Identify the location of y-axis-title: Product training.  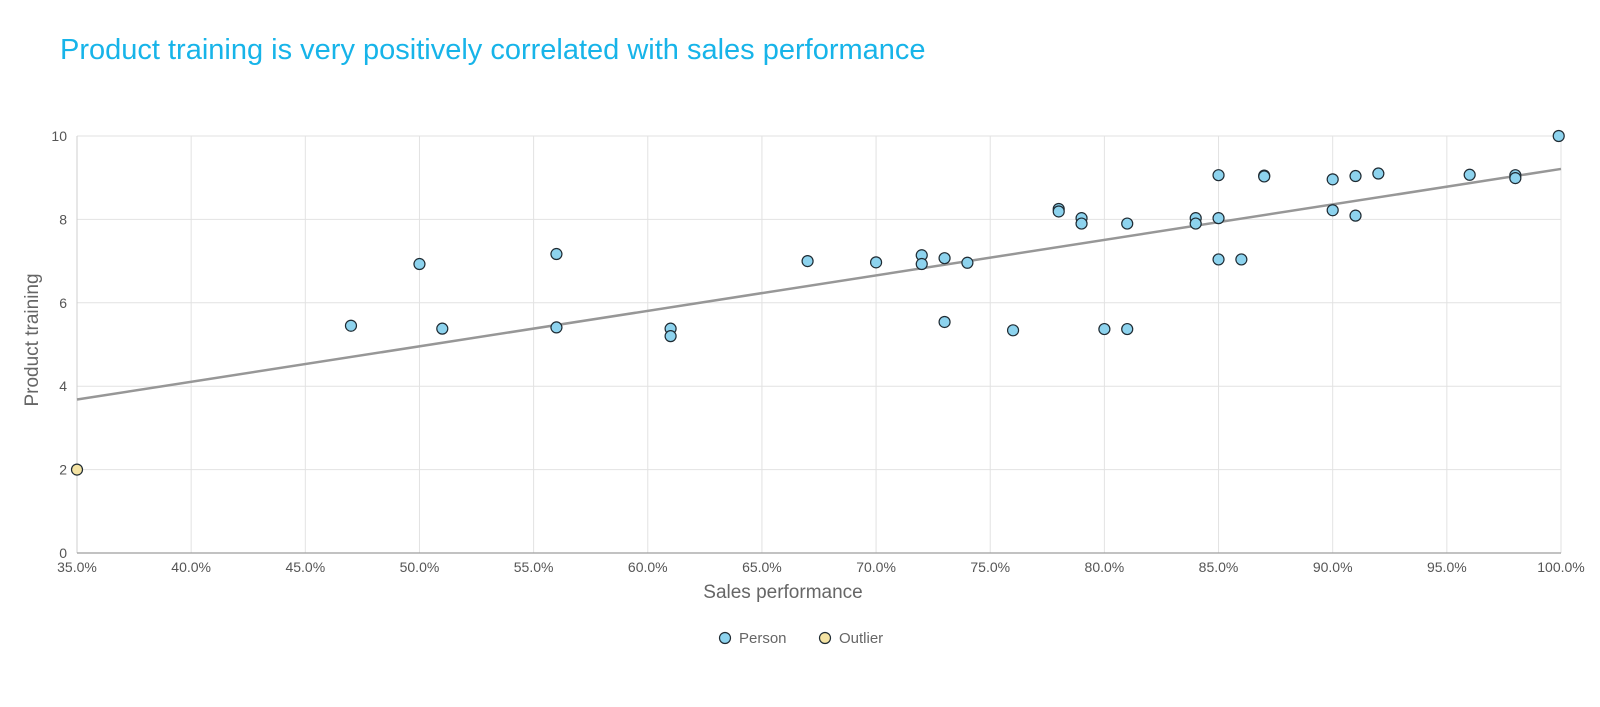
(32, 339).